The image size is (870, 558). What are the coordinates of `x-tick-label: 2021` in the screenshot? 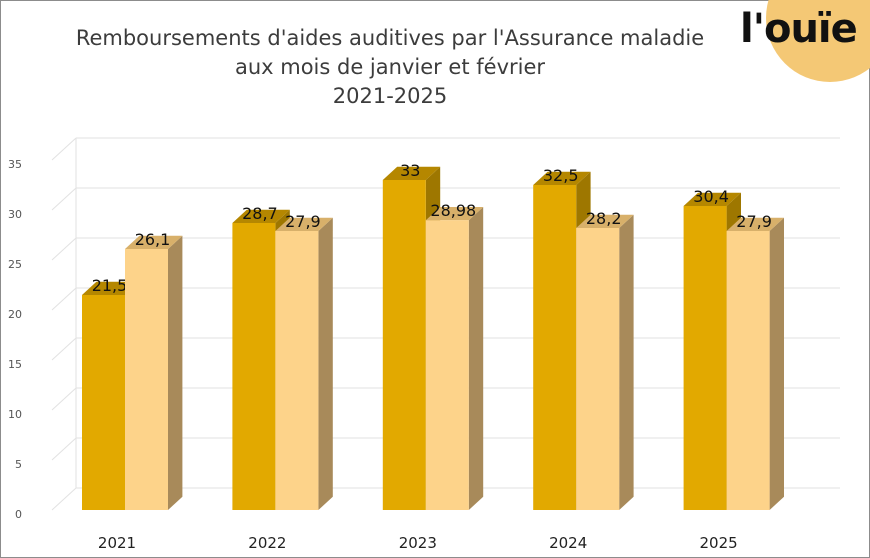 It's located at (117, 543).